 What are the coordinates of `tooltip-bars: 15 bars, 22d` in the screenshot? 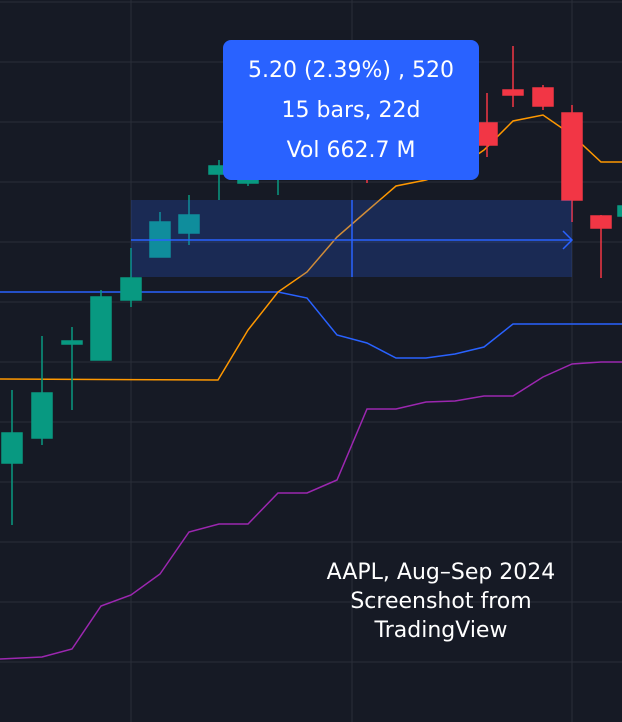 It's located at (351, 110).